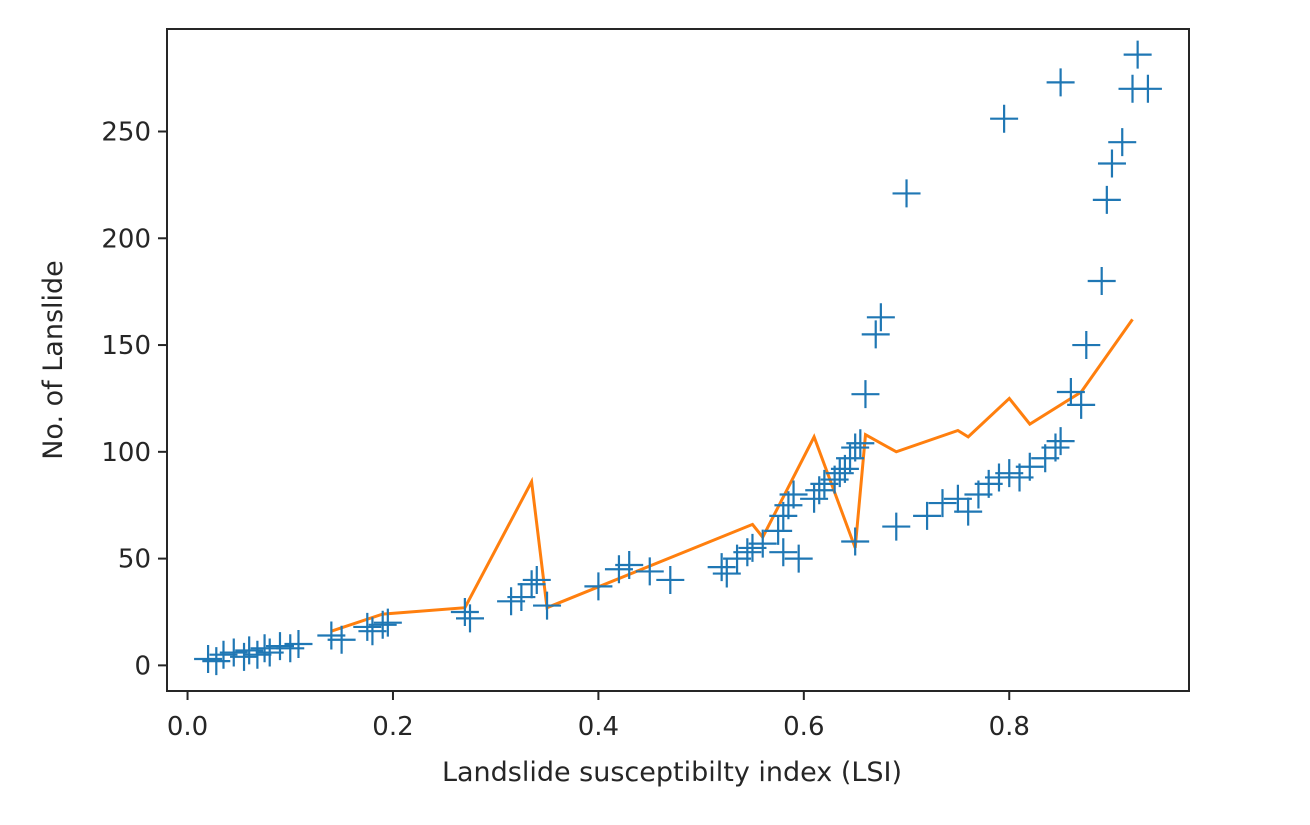 The height and width of the screenshot is (825, 1310). Describe the element at coordinates (126, 346) in the screenshot. I see `y-tick-label: 150` at that location.